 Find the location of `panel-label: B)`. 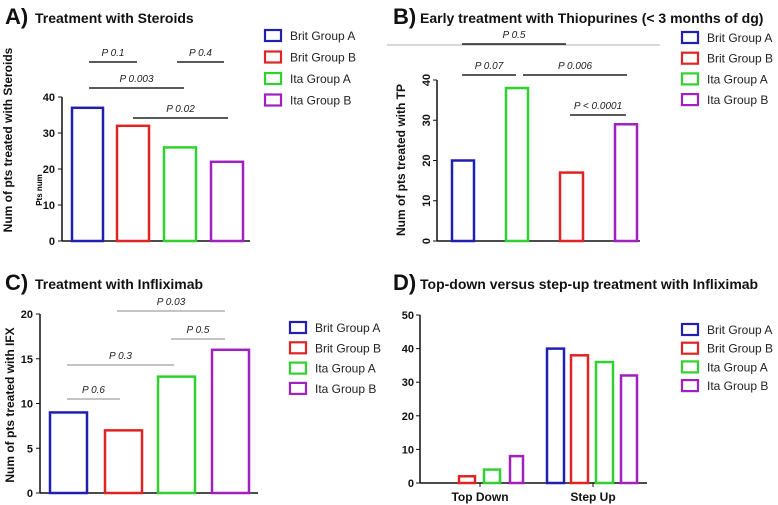

panel-label: B) is located at coordinates (404, 16).